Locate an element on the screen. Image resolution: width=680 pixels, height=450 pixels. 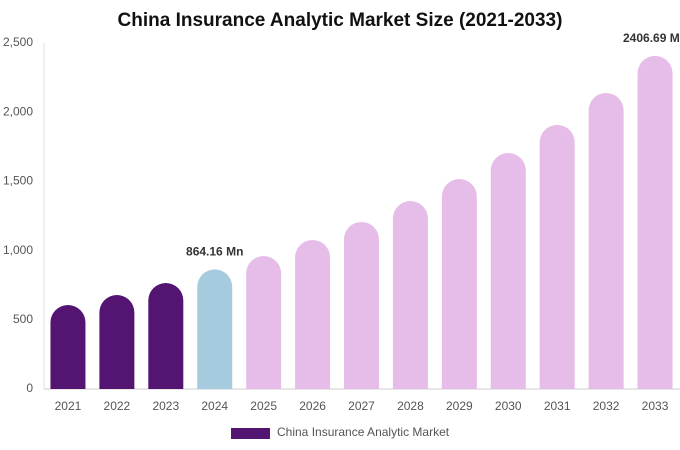
x-tick-label: 2029 is located at coordinates (459, 406).